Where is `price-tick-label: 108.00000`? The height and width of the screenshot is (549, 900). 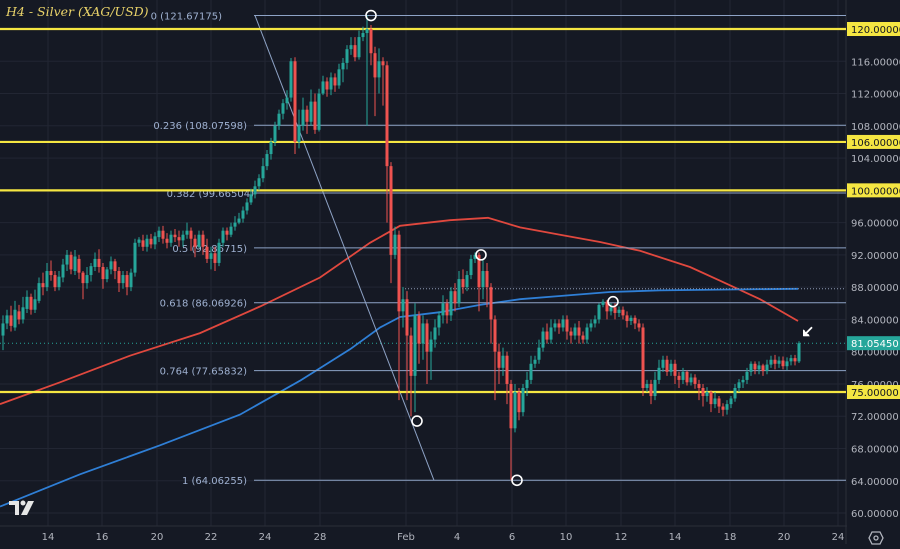
price-tick-label: 108.00000 is located at coordinates (875, 127).